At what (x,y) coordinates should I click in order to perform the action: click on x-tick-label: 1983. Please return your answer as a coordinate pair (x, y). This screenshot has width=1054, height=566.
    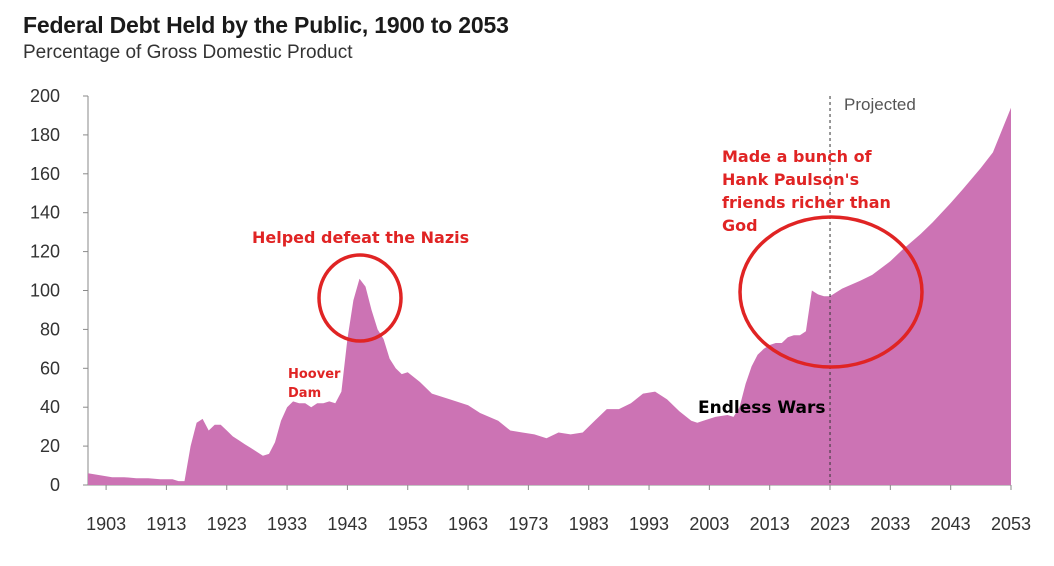
    Looking at the image, I should click on (589, 524).